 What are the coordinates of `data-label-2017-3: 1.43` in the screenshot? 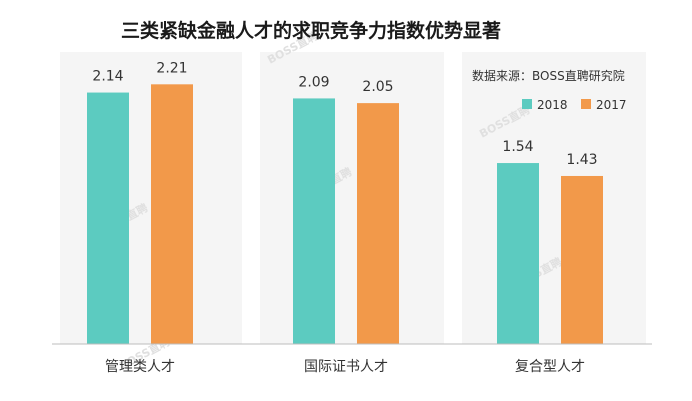 It's located at (581, 160).